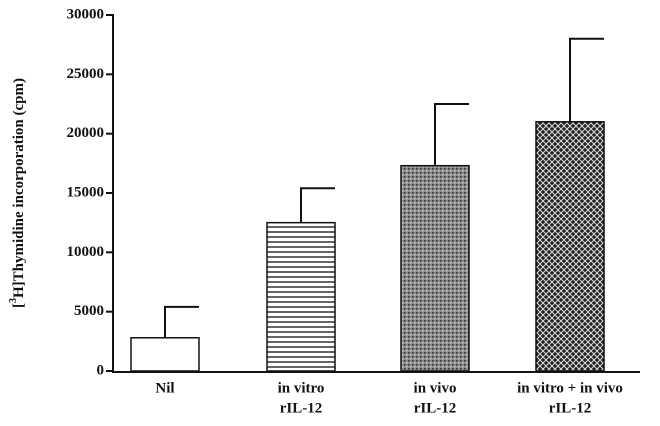 The height and width of the screenshot is (426, 660). Describe the element at coordinates (435, 388) in the screenshot. I see `x-tick-label: in vivo` at that location.